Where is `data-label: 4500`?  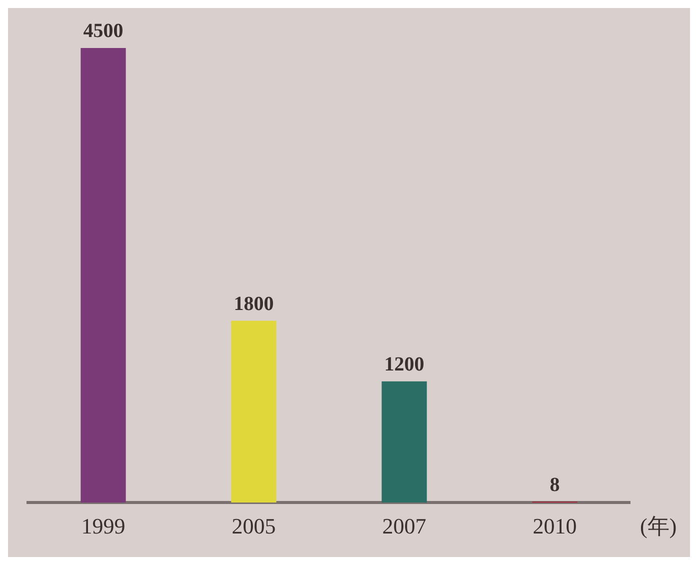 data-label: 4500 is located at coordinates (103, 31).